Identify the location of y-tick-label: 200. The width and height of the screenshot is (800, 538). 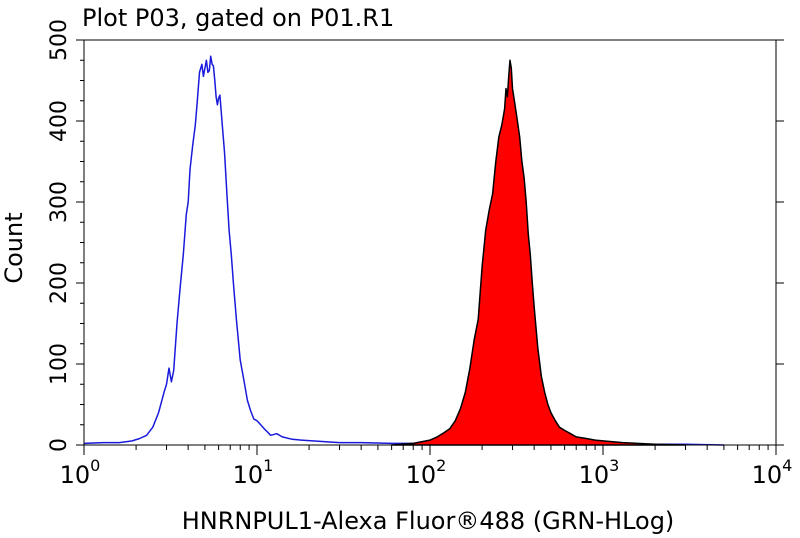
(59, 283).